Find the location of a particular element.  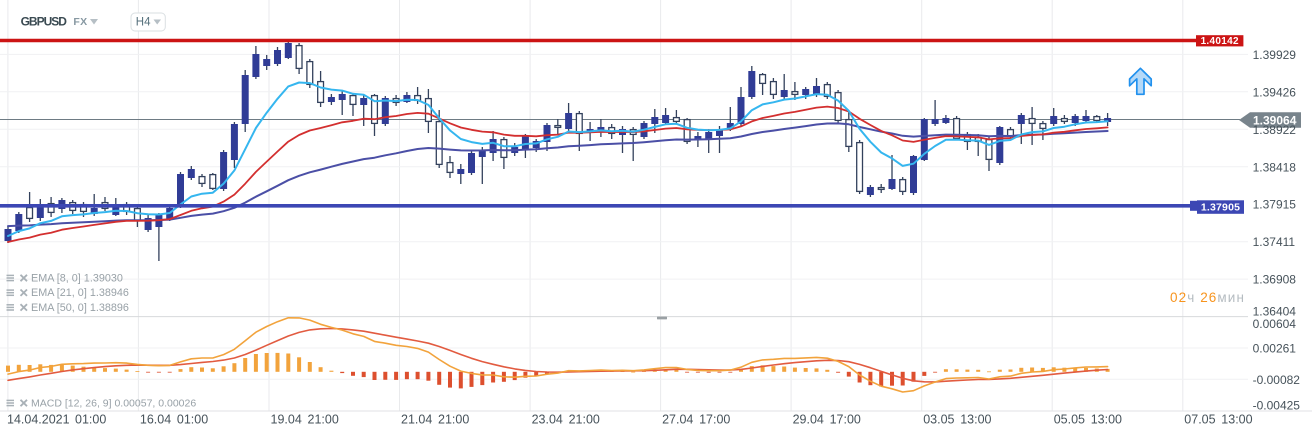

svg-text: 1.38418 is located at coordinates (1275, 167).